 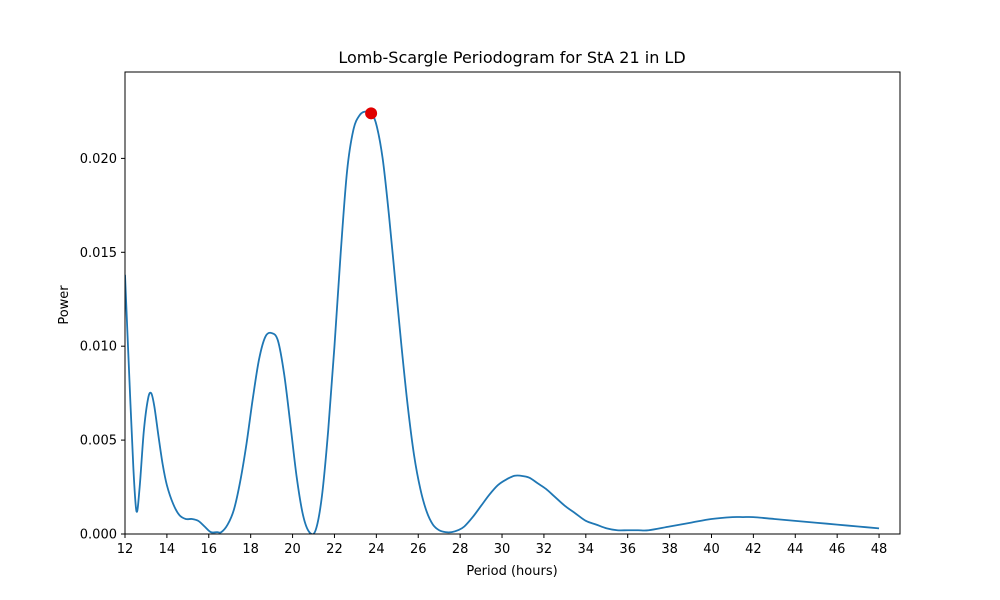 I want to click on x-tick-label: 22, so click(x=334, y=549).